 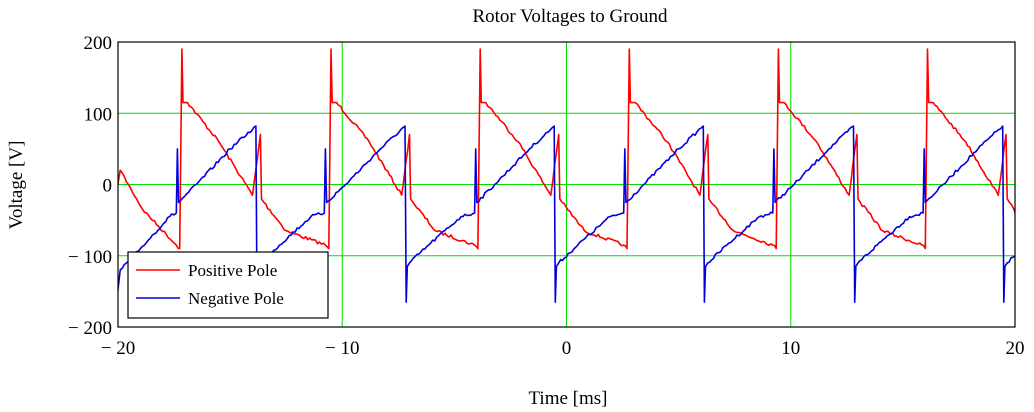 What do you see at coordinates (232, 270) in the screenshot?
I see `legend-label-positive-pole: Positive Pole` at bounding box center [232, 270].